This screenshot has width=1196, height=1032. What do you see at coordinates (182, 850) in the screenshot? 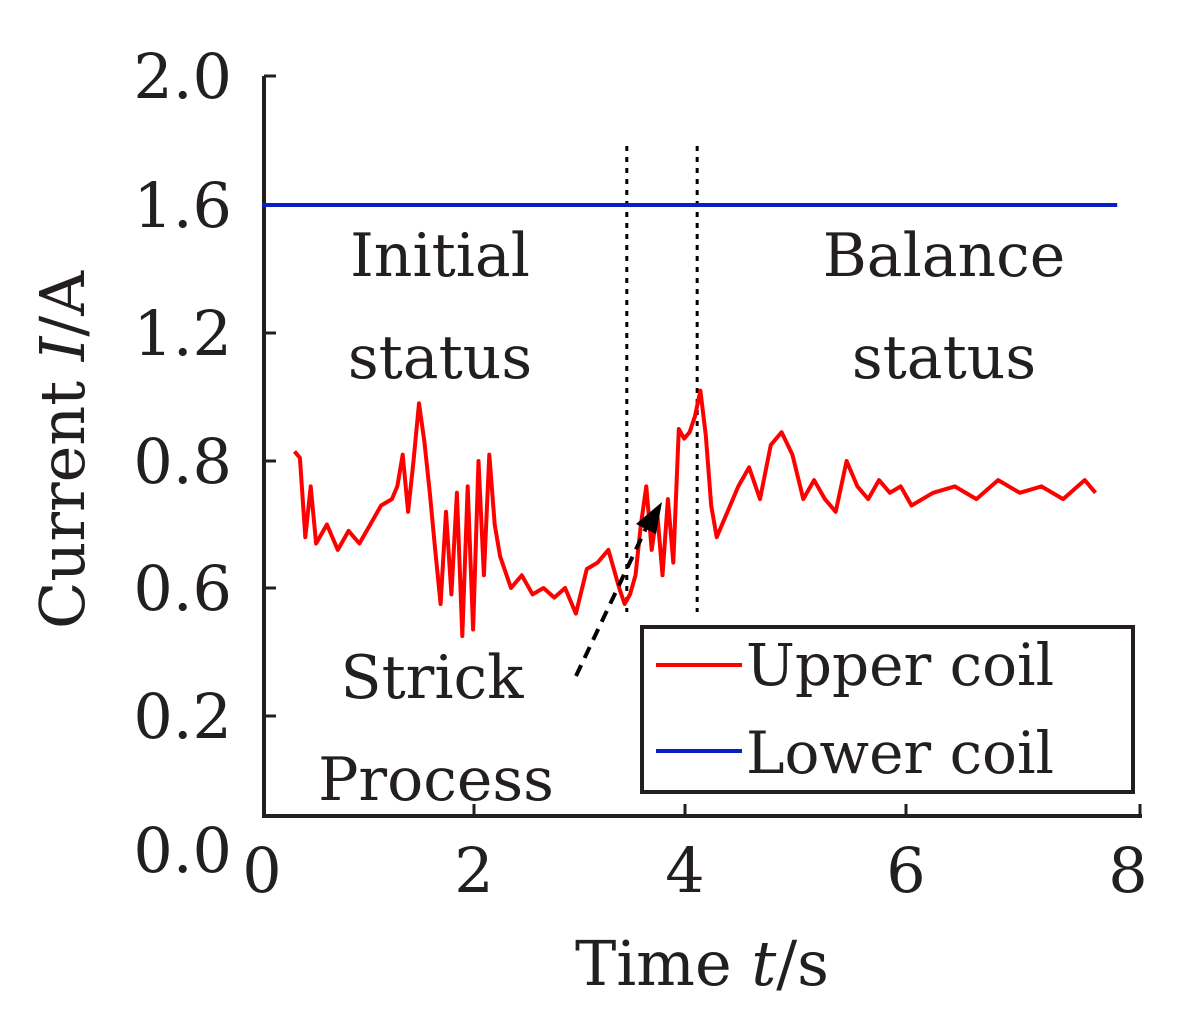
I see `y-tick-label: 0.0` at bounding box center [182, 850].